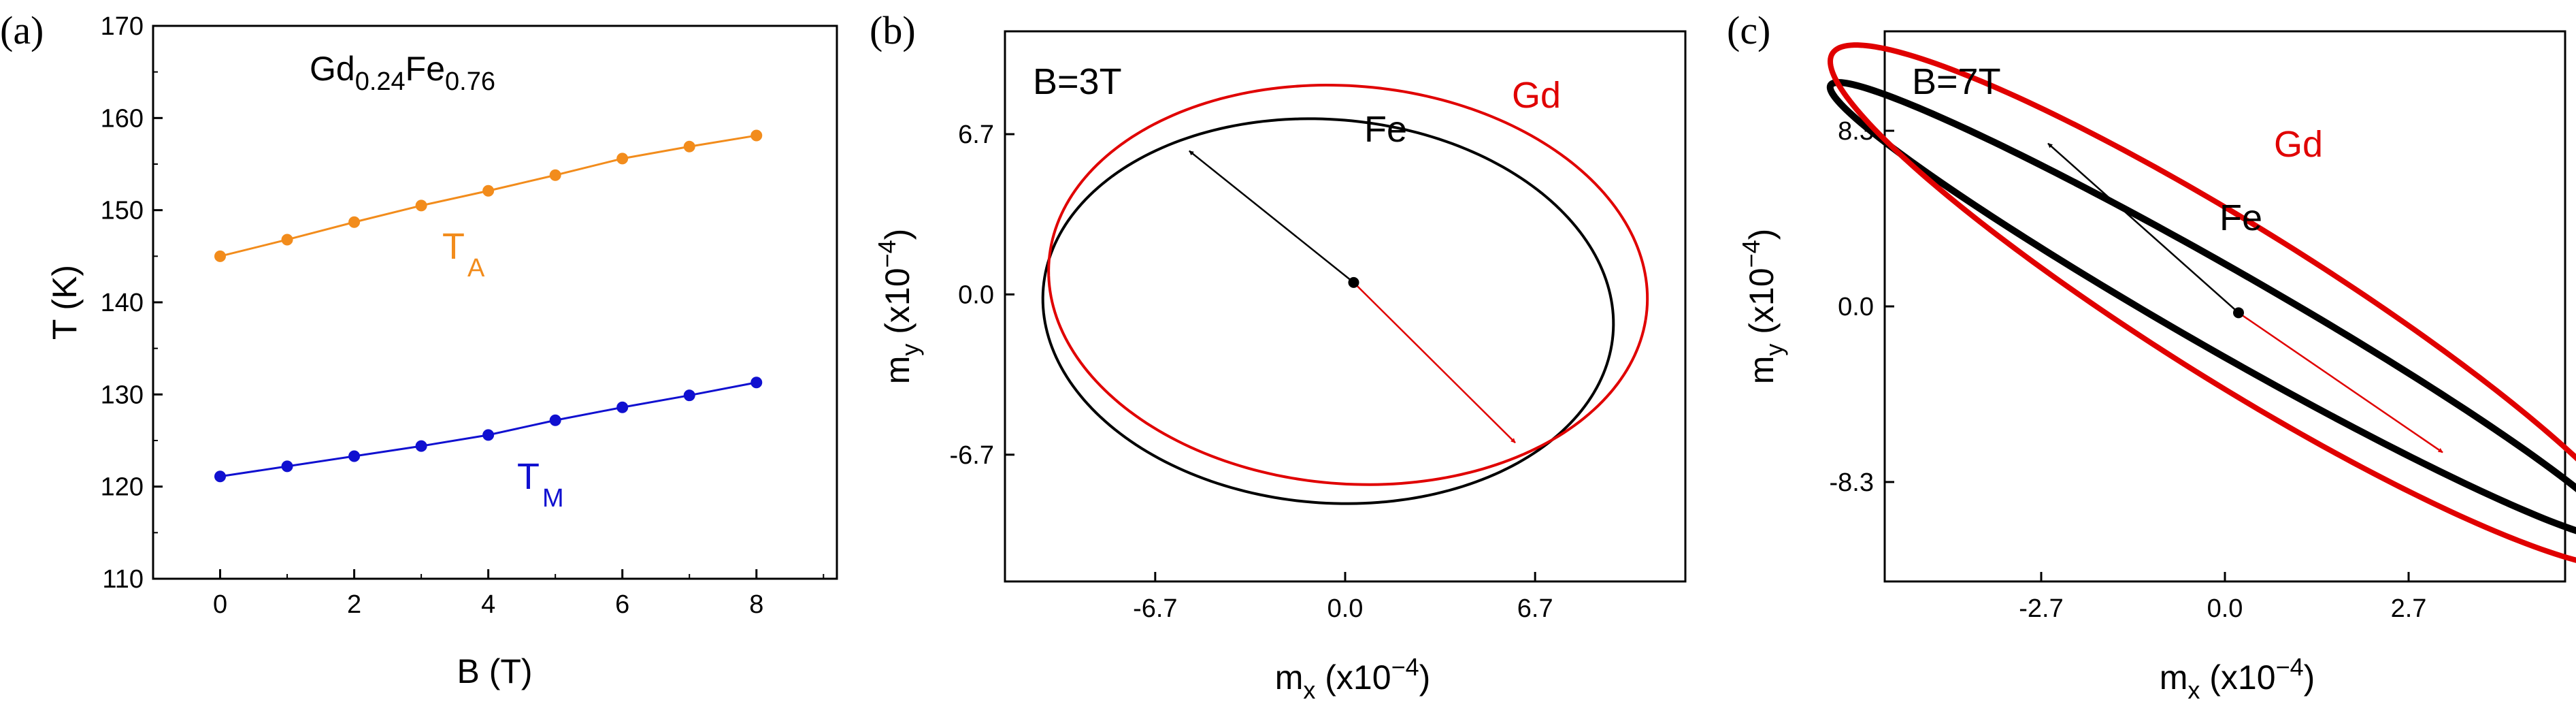  What do you see at coordinates (972, 455) in the screenshot?
I see `y-tick-label: -6.7` at bounding box center [972, 455].